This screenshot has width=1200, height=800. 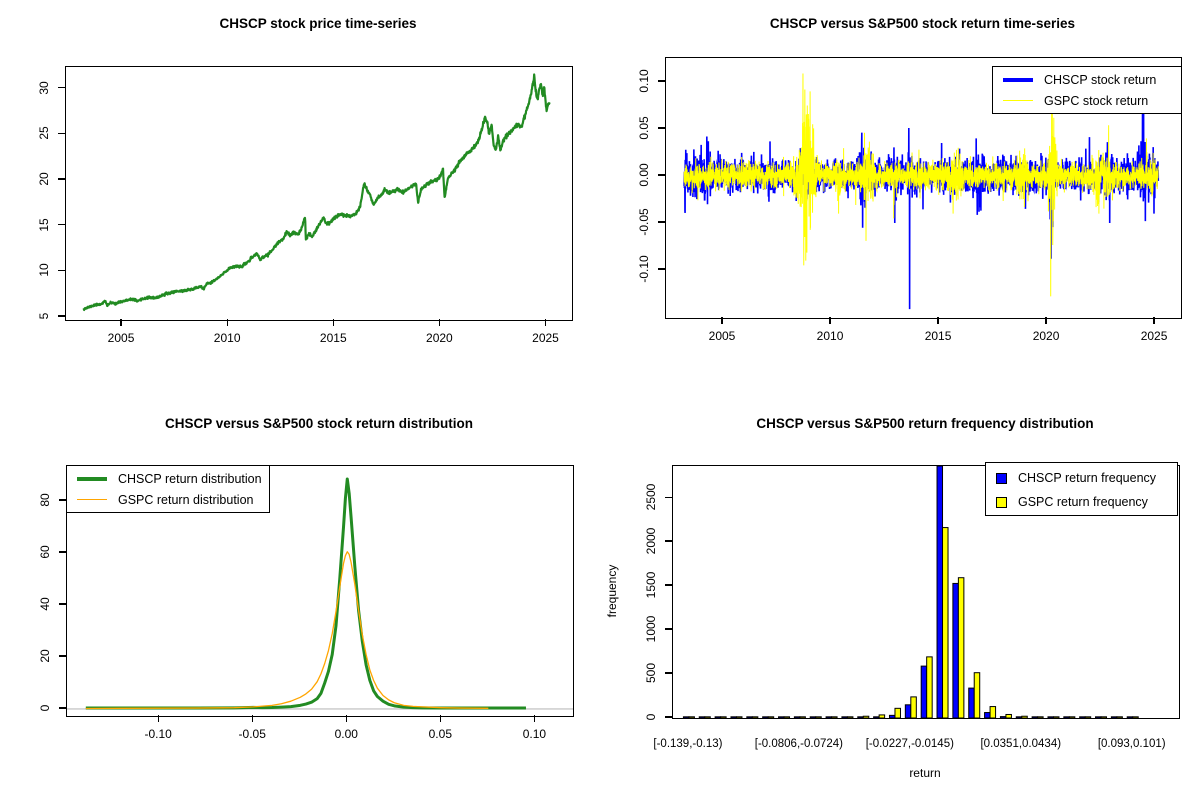 I want to click on y-tick-label: 500, so click(x=651, y=673).